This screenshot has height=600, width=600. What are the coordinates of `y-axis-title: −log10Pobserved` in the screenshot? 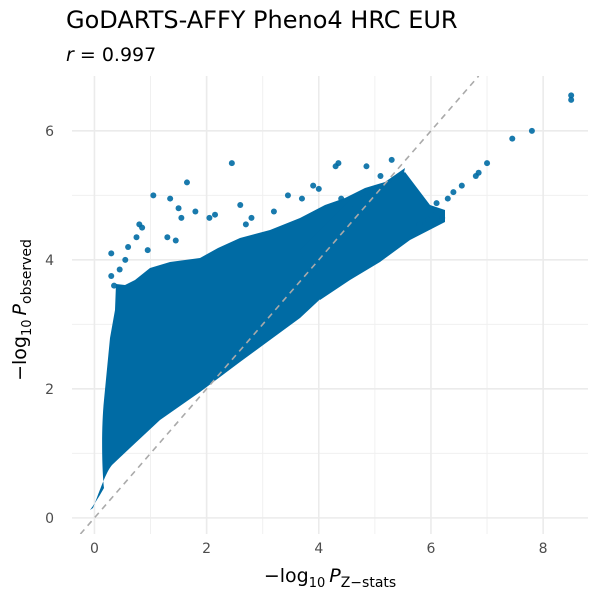 It's located at (22, 310).